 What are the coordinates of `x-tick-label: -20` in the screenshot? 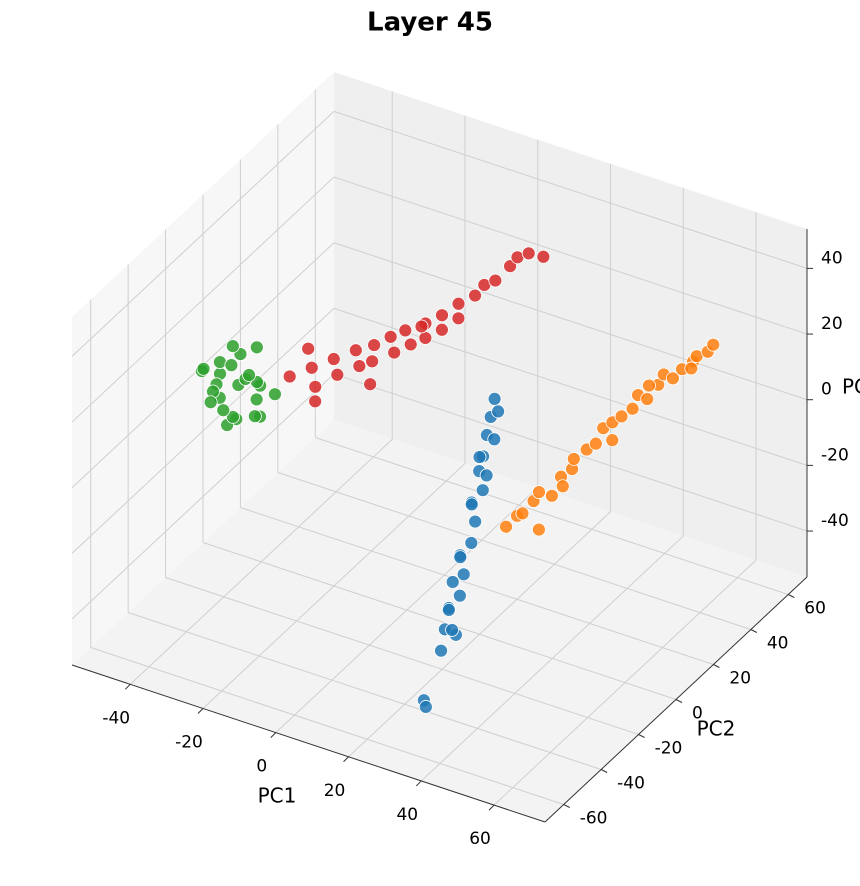 It's located at (189, 742).